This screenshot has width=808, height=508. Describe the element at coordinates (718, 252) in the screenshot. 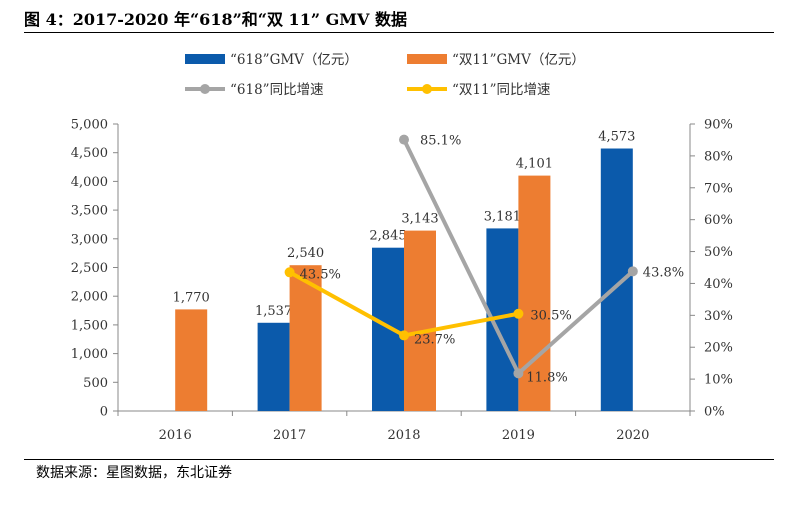

I see `y2-tick-label: 50%` at that location.